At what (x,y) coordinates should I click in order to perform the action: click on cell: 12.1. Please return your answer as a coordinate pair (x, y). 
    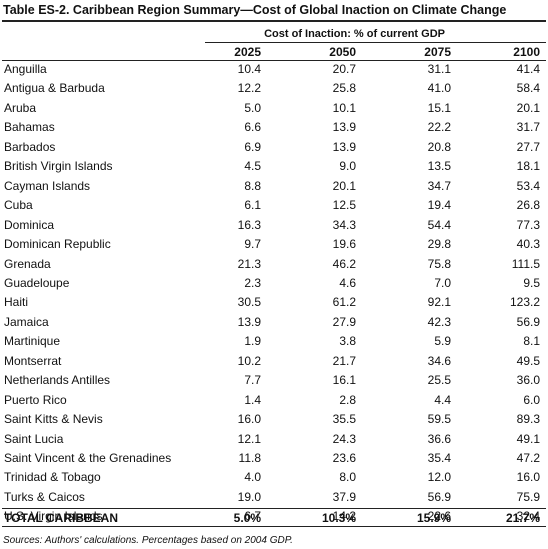
    Looking at the image, I should click on (249, 438).